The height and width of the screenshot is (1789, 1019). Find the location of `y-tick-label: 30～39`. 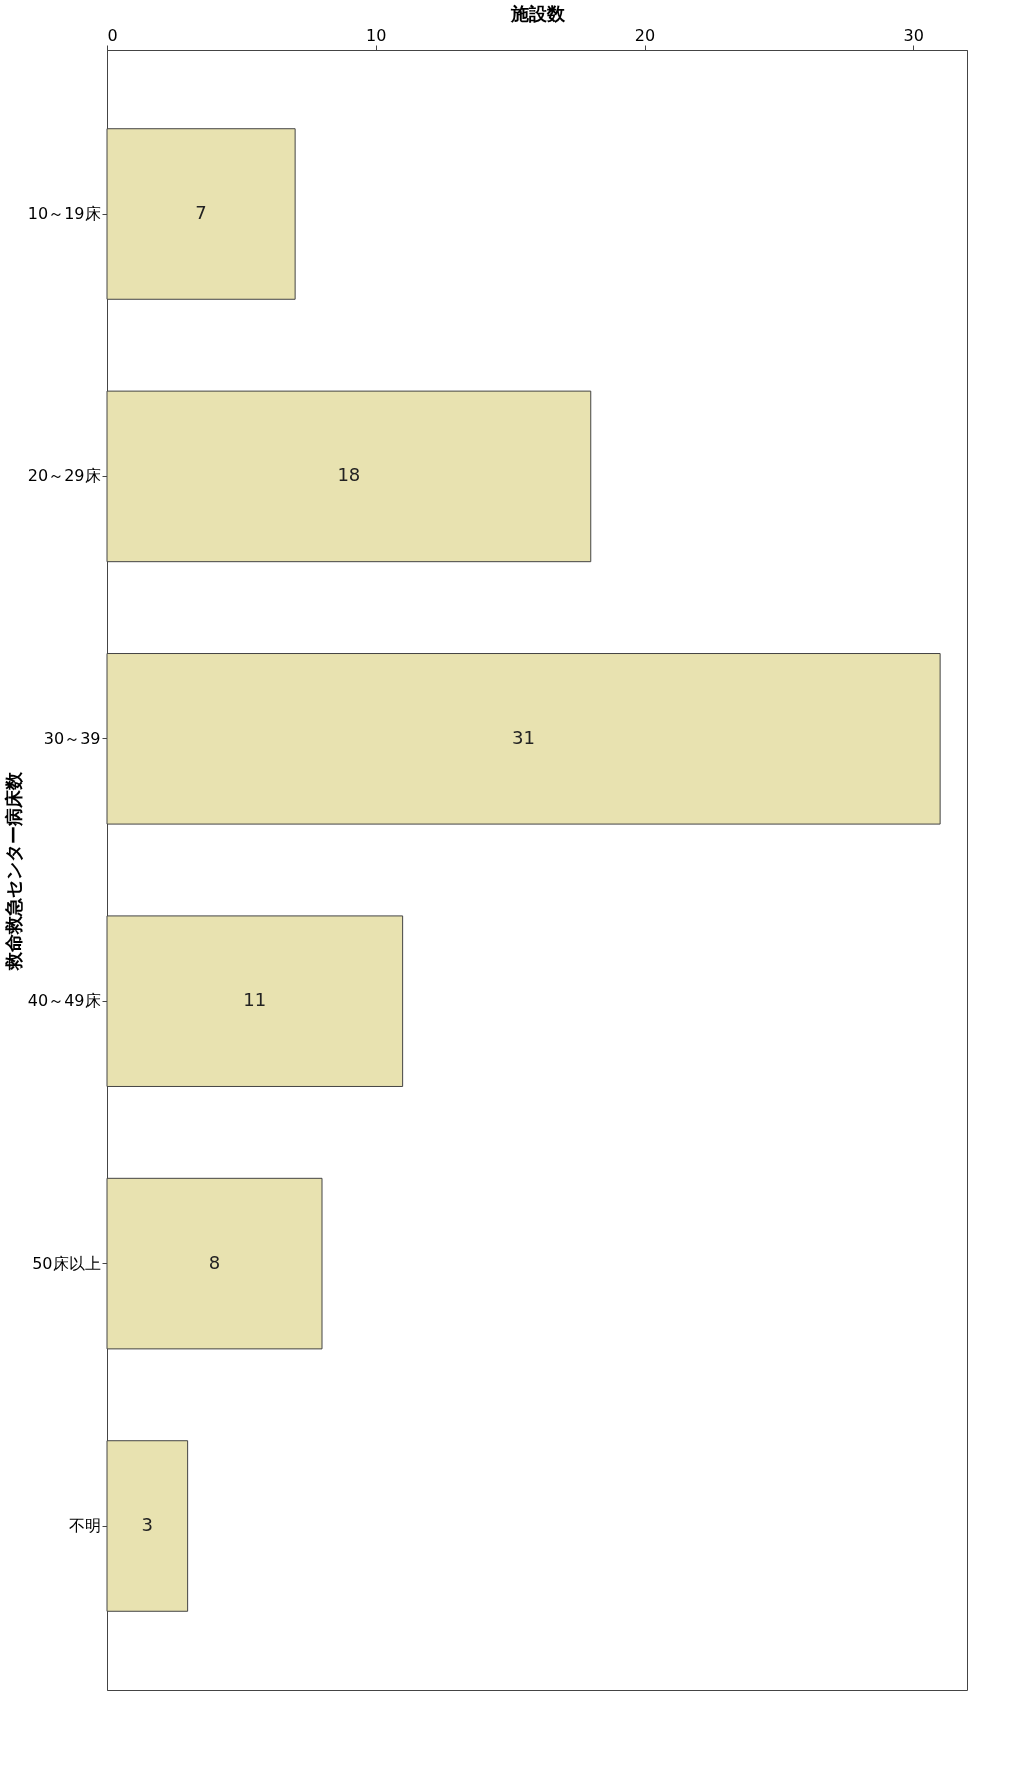

y-tick-label: 30～39 is located at coordinates (72, 738).